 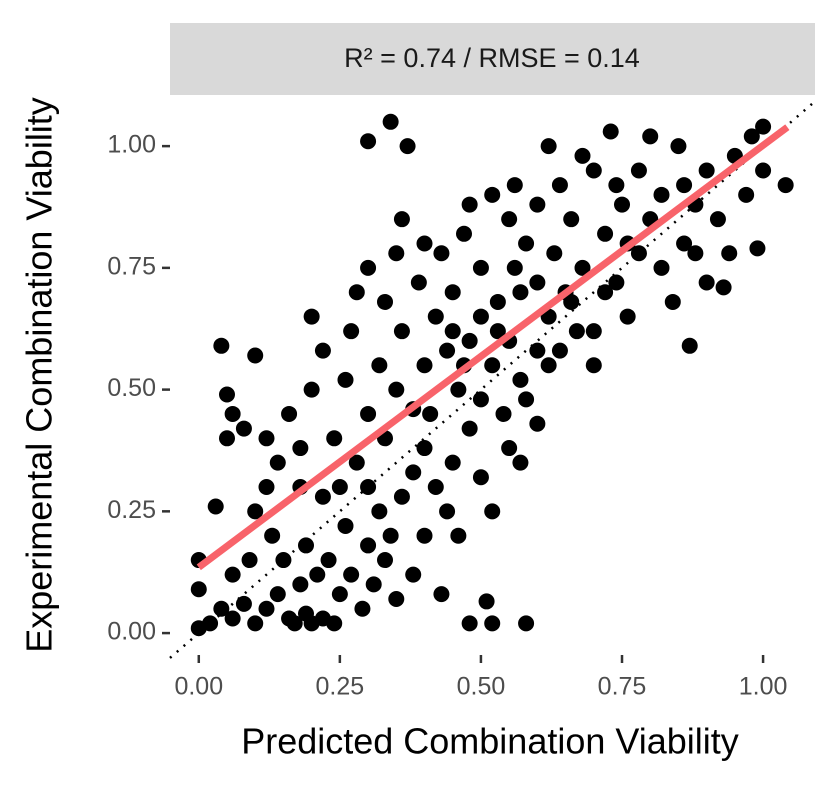 I want to click on y-tick-label: 0.25, so click(x=131, y=510).